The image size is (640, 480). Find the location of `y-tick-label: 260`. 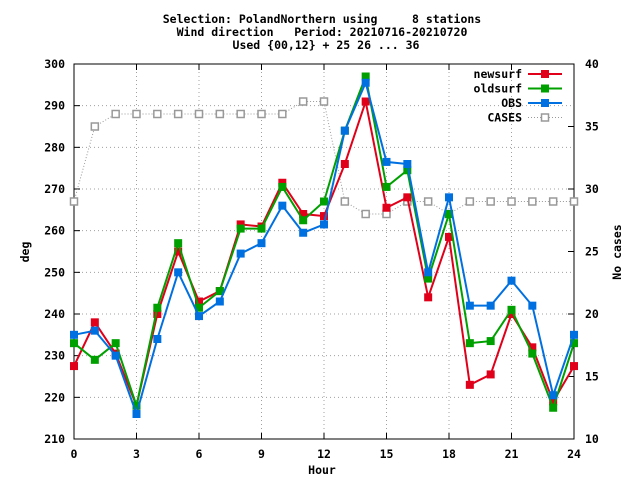

y-tick-label: 260 is located at coordinates (54, 231).